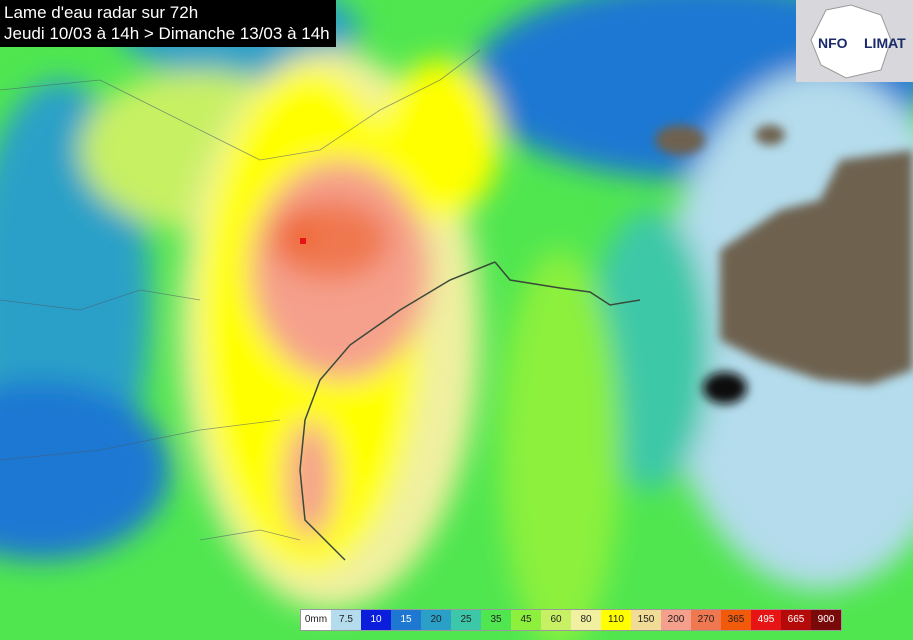  What do you see at coordinates (646, 620) in the screenshot?
I see `legend-item: 150` at bounding box center [646, 620].